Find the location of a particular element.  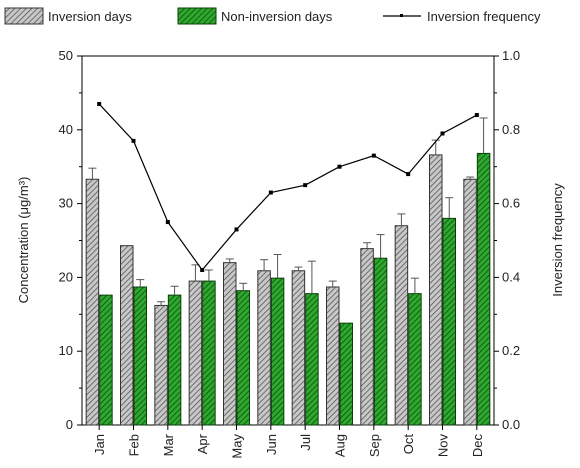

y-axis-title-right: Inversion frequency is located at coordinates (557, 240).